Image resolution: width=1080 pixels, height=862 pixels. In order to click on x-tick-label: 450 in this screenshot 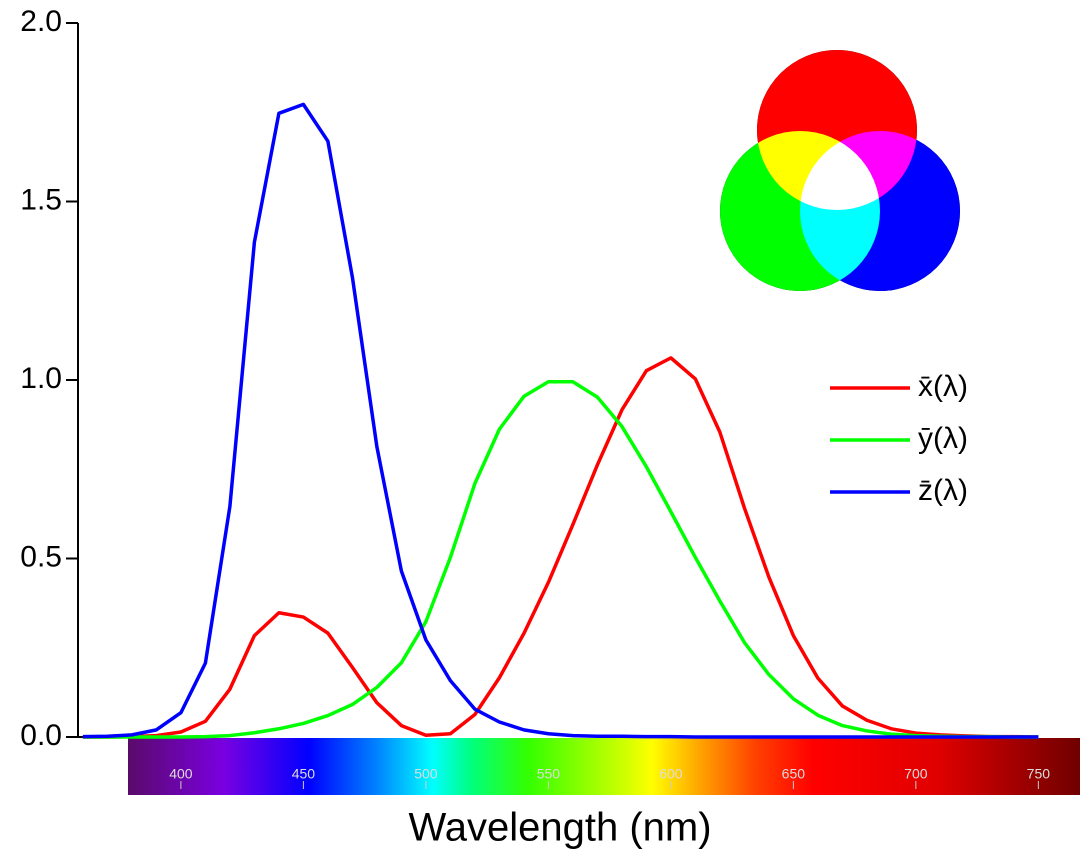, I will do `click(304, 774)`.